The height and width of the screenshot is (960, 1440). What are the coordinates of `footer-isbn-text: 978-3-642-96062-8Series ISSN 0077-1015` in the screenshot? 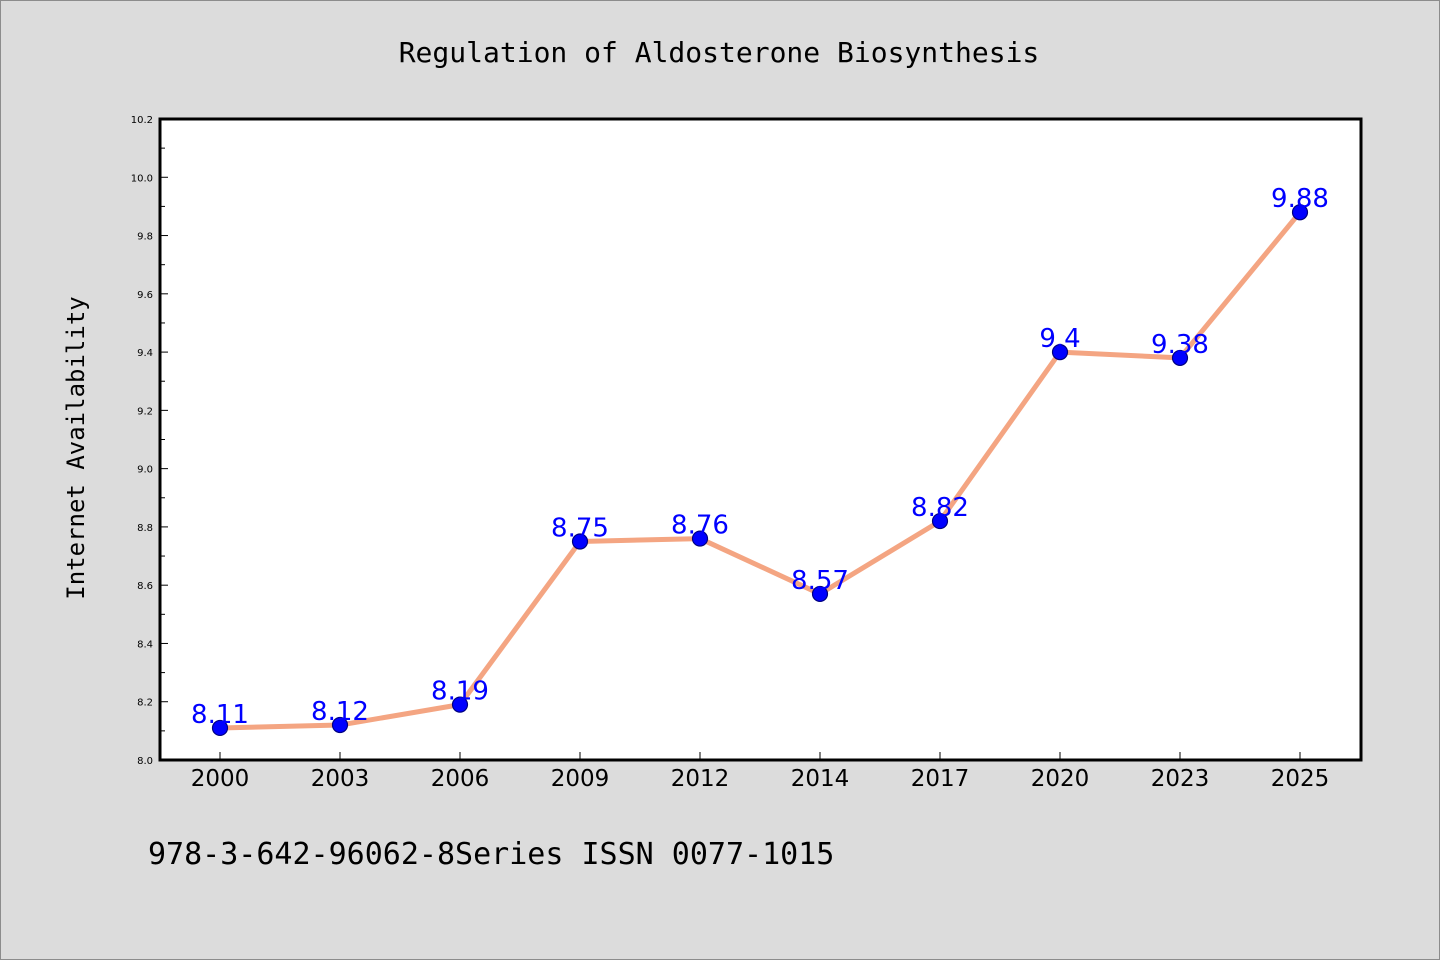 It's located at (491, 854).